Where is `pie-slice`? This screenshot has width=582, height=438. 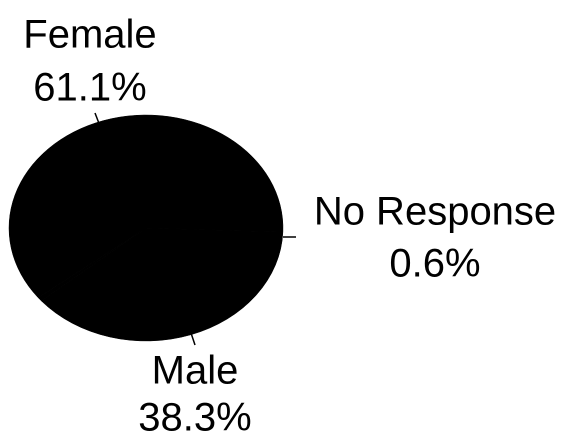
pie-slice is located at coordinates (92, 264).